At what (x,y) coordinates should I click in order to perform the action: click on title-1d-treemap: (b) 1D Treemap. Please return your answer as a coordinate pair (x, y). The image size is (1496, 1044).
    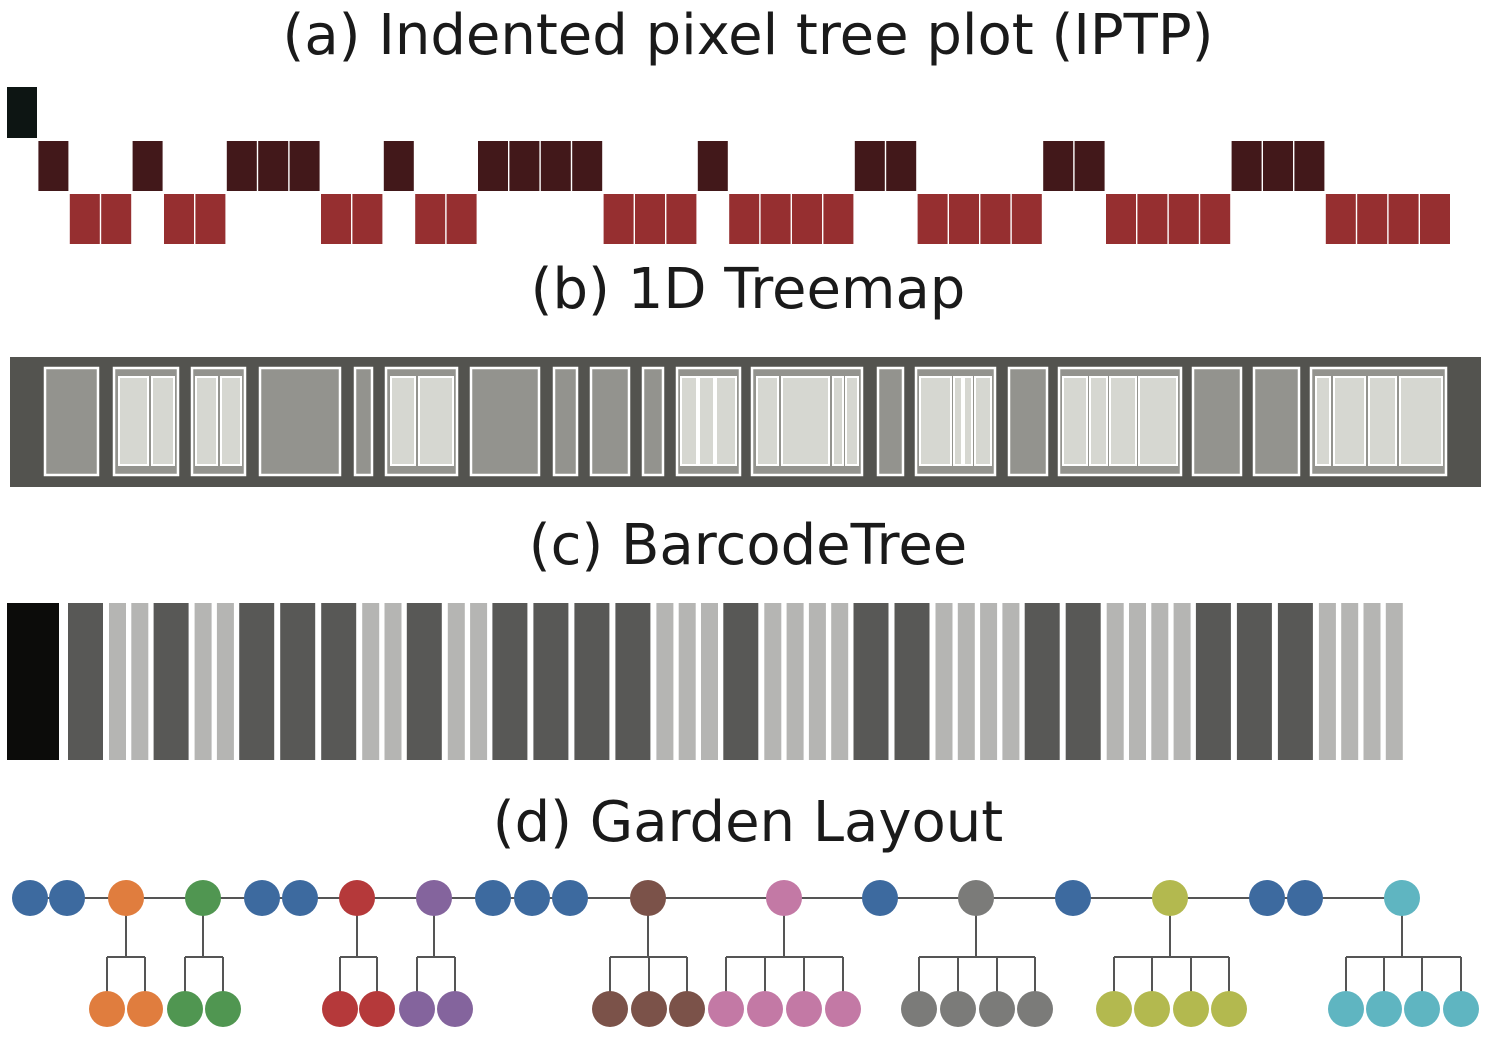
    Looking at the image, I should click on (748, 289).